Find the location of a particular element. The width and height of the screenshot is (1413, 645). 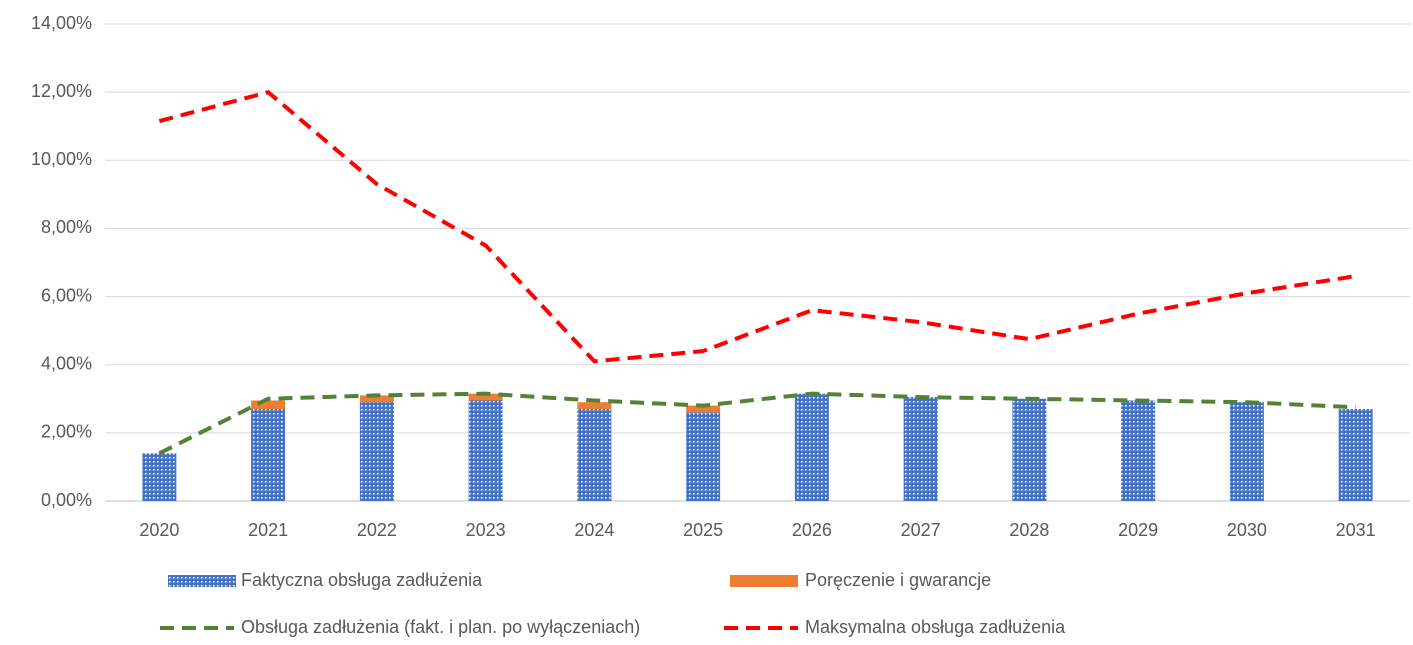

y-tick-label: 14,00% is located at coordinates (61, 23).